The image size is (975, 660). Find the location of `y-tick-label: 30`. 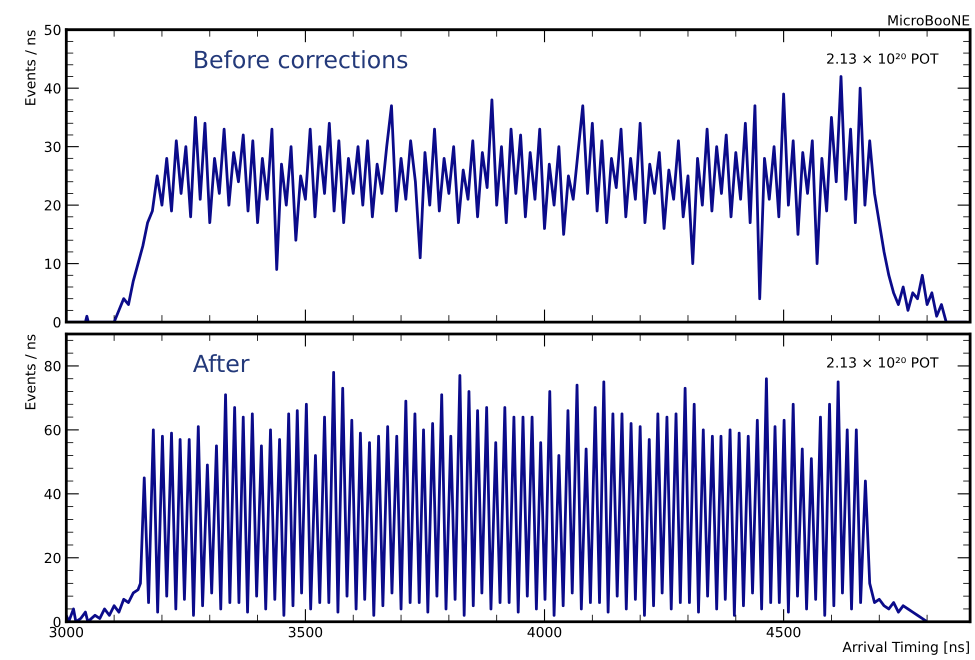

y-tick-label: 30 is located at coordinates (52, 147).